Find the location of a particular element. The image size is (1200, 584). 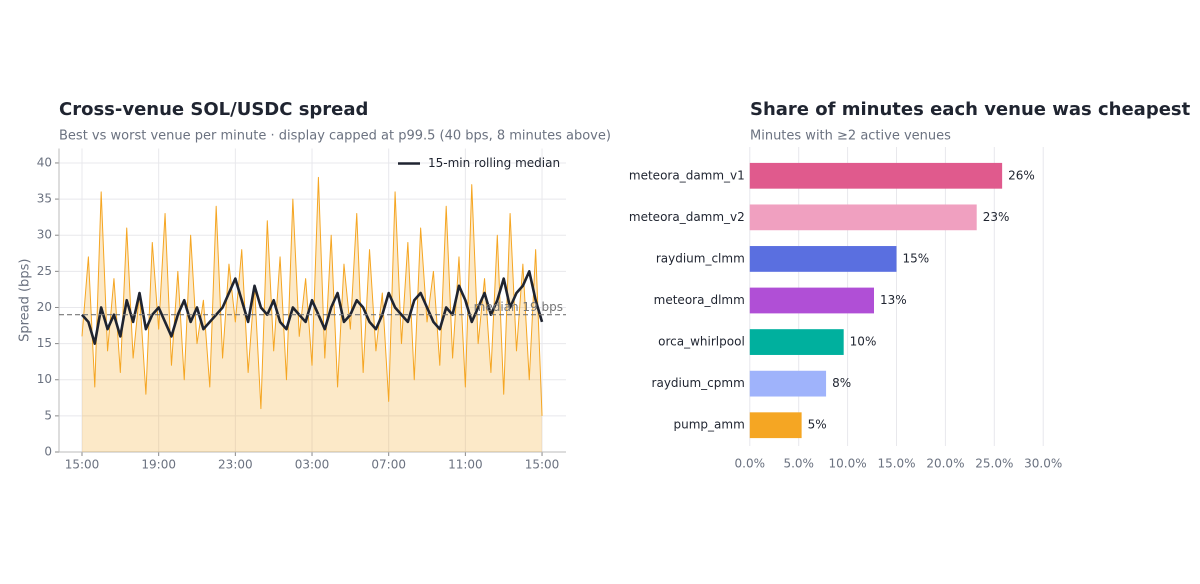

x-tick-label: 19:00 is located at coordinates (158, 465).